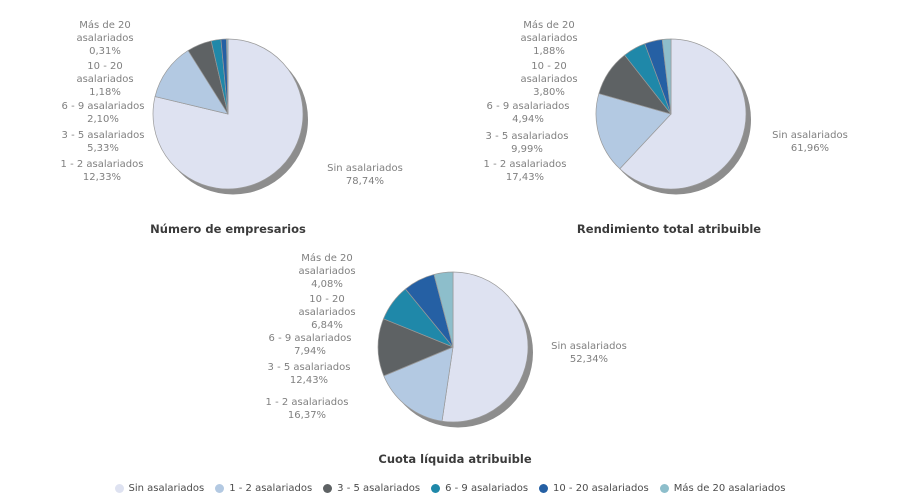 The height and width of the screenshot is (500, 900). What do you see at coordinates (102, 171) in the screenshot?
I see `slice-label-1-2-asalariados: 1 - 2 asalariados 12,33%` at bounding box center [102, 171].